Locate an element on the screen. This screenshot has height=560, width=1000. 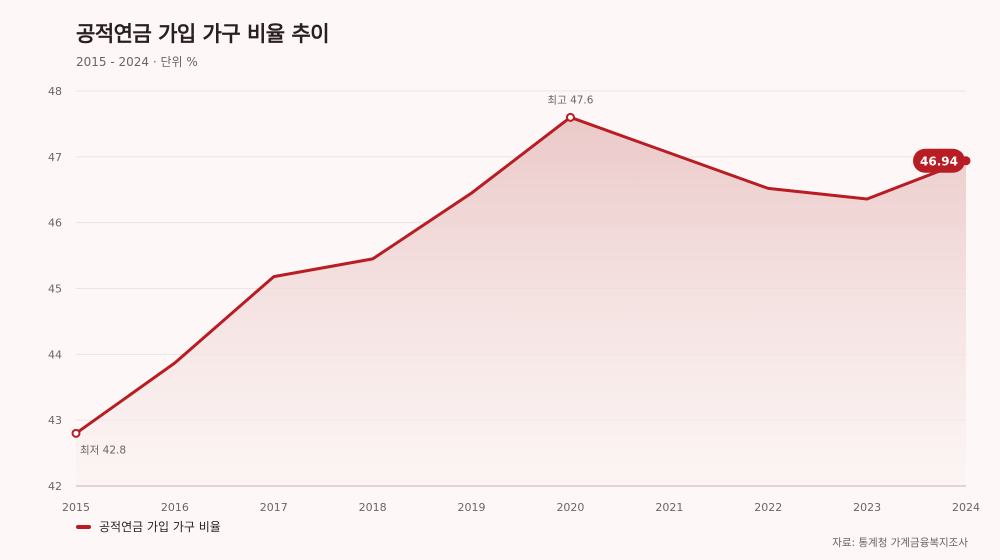
chart-subtitle: 2015 - 2024 · 단위 % is located at coordinates (137, 62).